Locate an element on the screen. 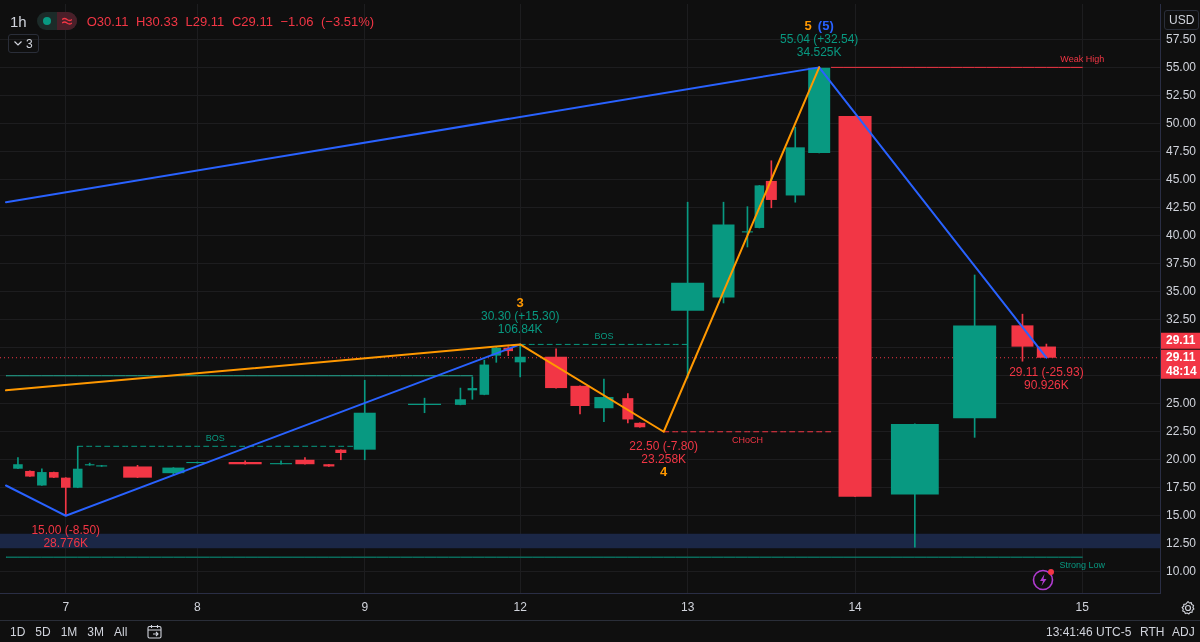  collapse-button: 3 is located at coordinates (23, 43).